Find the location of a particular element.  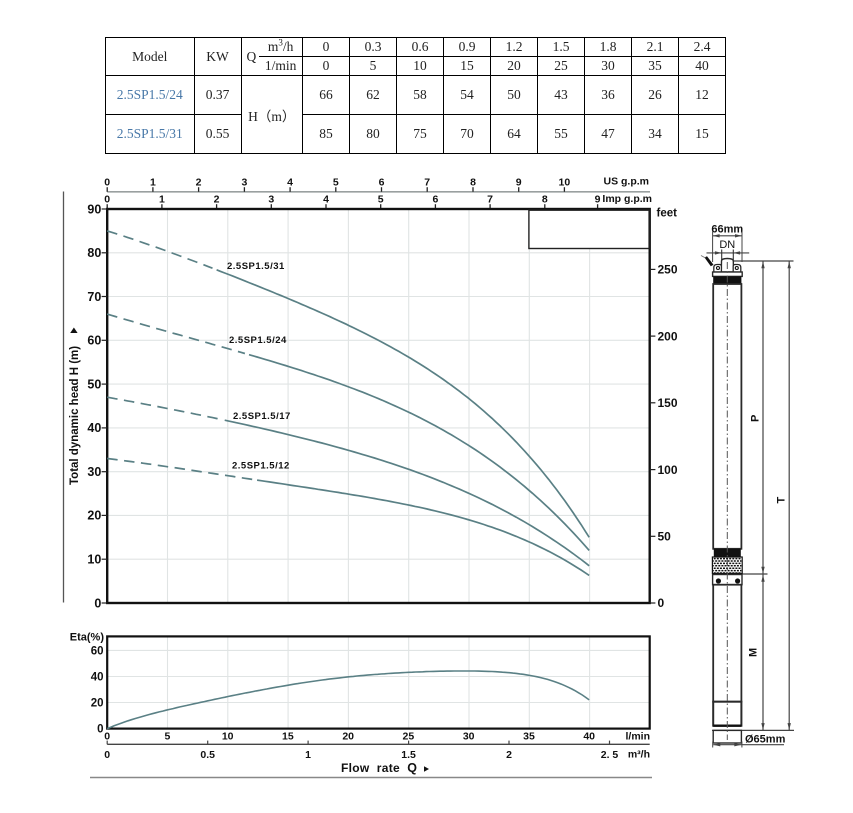

svg-text: feet is located at coordinates (667, 214).